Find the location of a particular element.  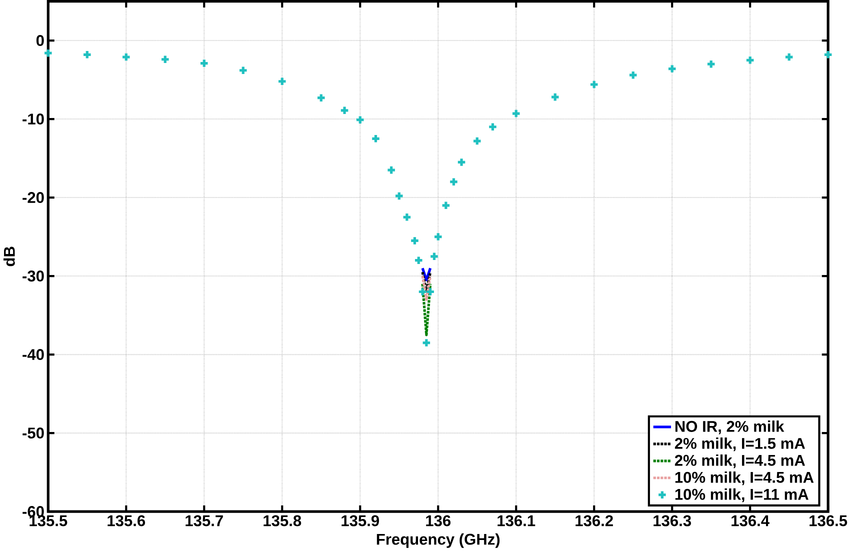

x-tick-label: 135.9 is located at coordinates (361, 520).